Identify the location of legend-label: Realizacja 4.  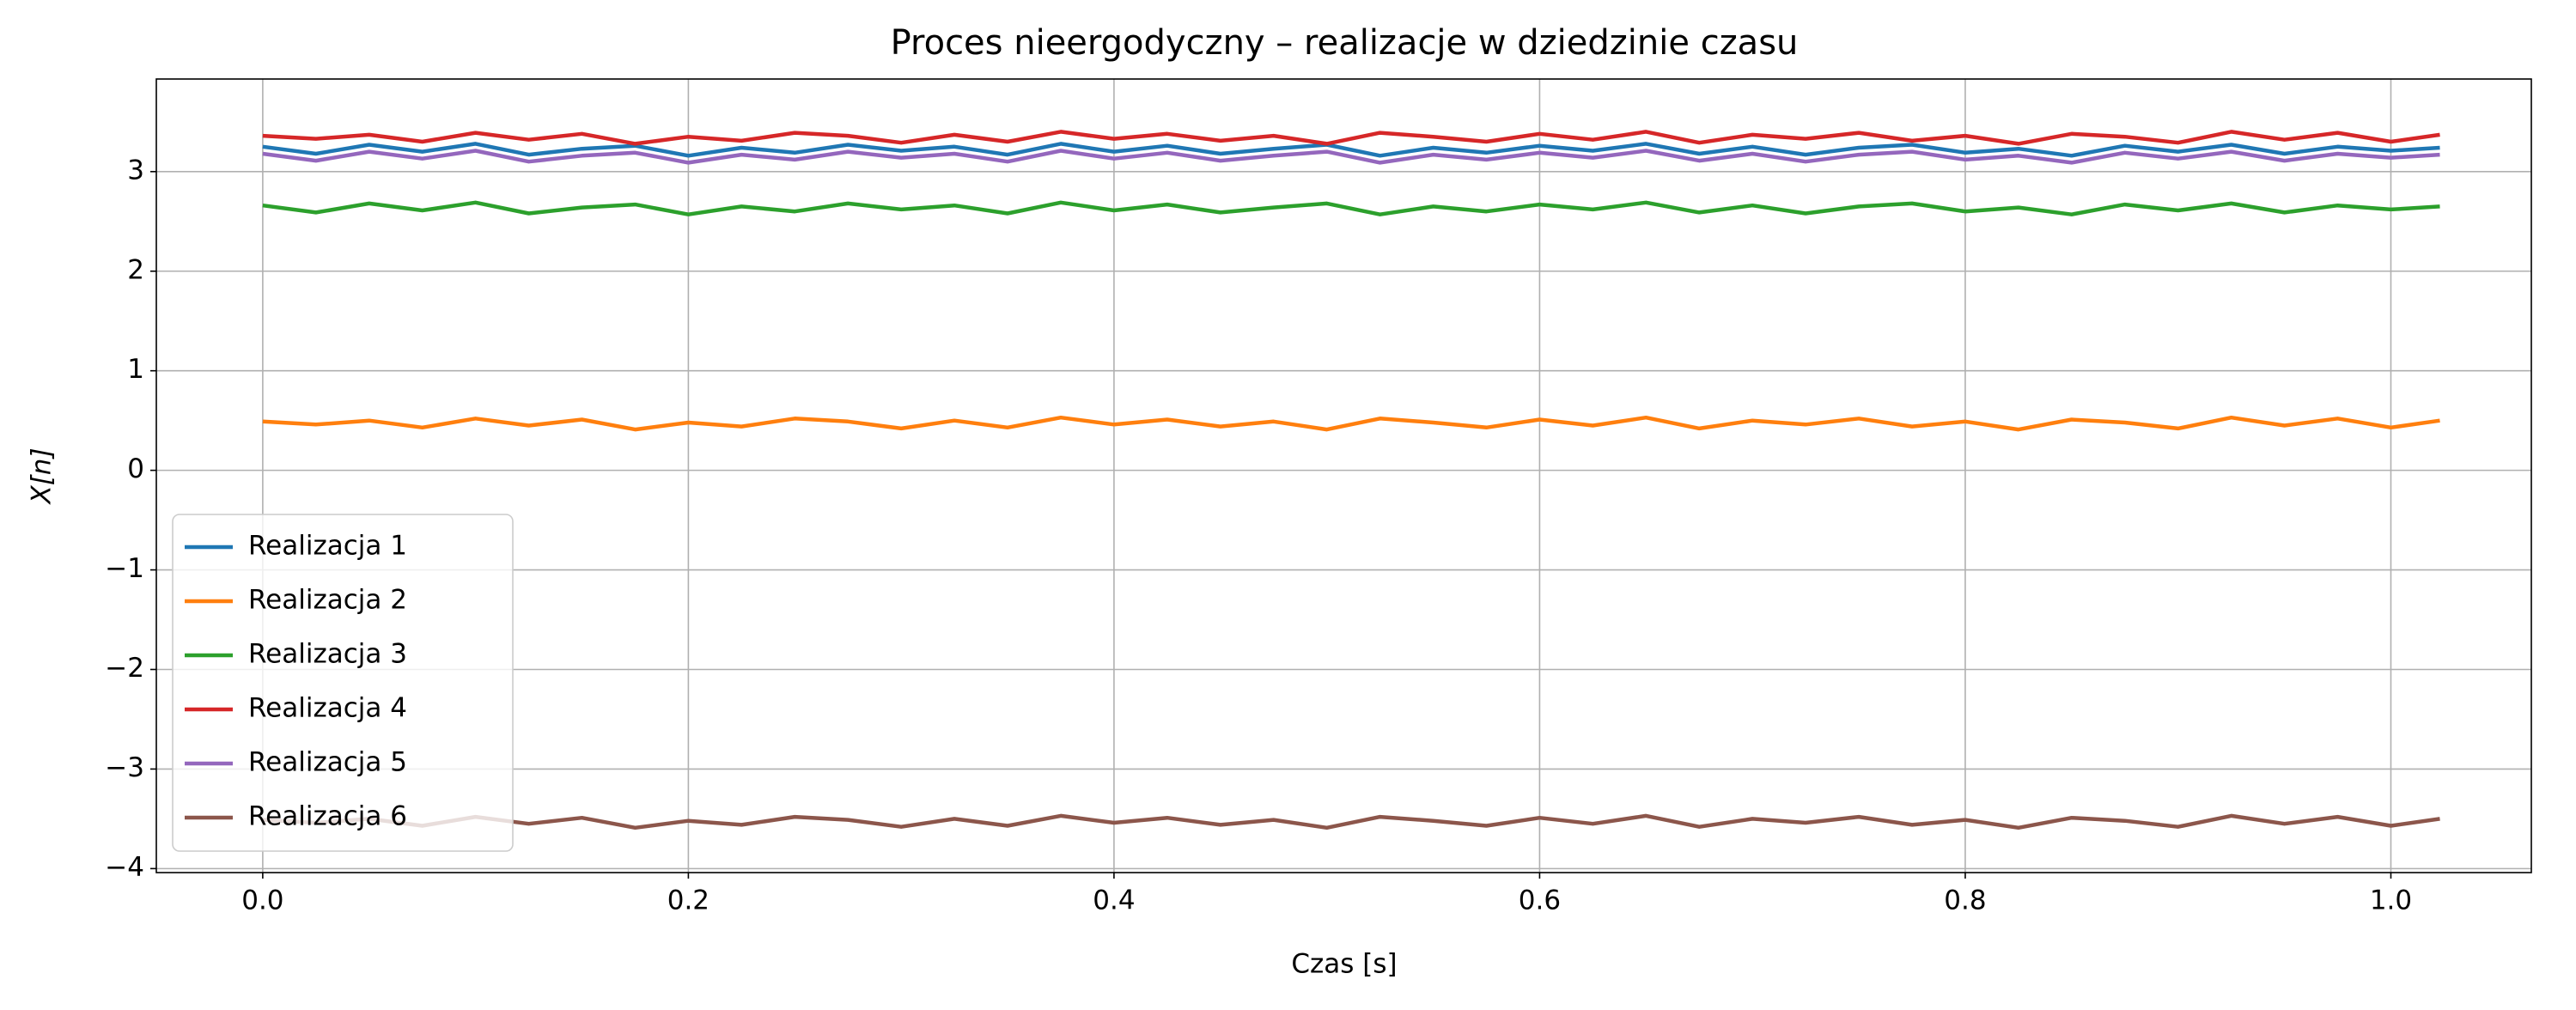
(327, 708).